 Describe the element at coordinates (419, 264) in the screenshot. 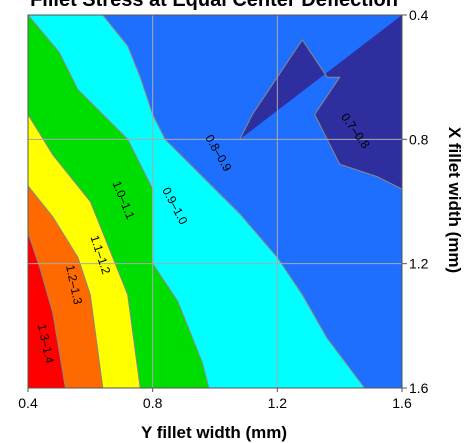

I see `y-tick-label: 1.2` at that location.